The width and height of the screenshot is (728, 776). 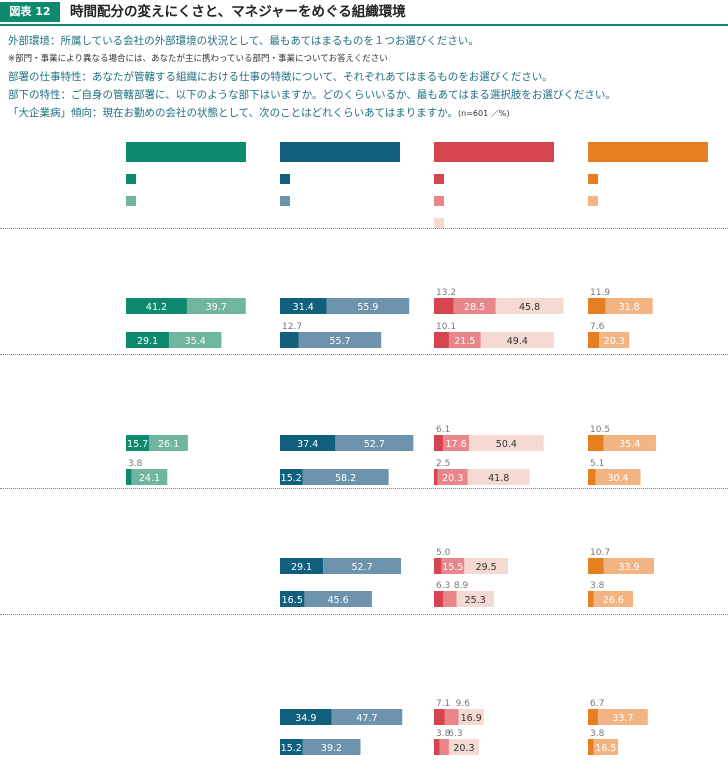 What do you see at coordinates (443, 464) in the screenshot?
I see `data-label: 2.5` at bounding box center [443, 464].